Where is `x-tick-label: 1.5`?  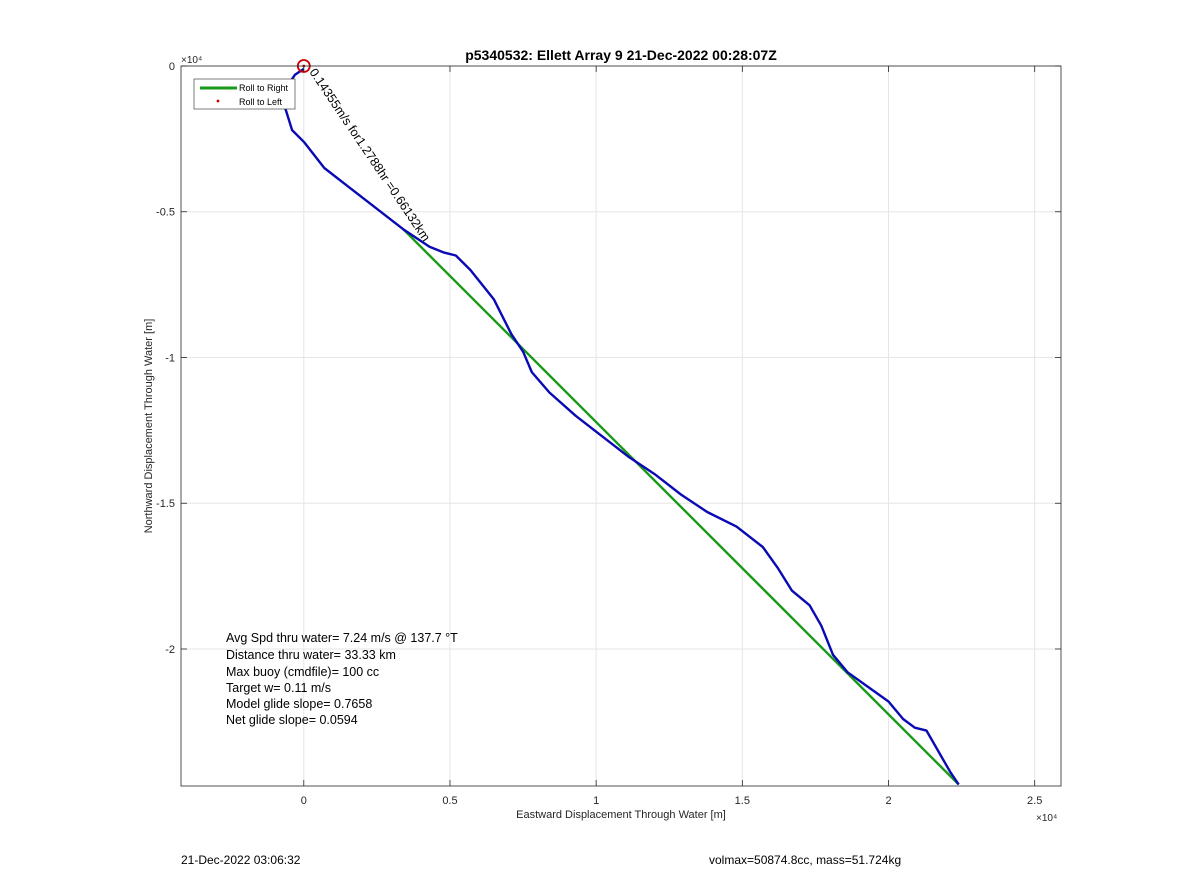
x-tick-label: 1.5 is located at coordinates (742, 801).